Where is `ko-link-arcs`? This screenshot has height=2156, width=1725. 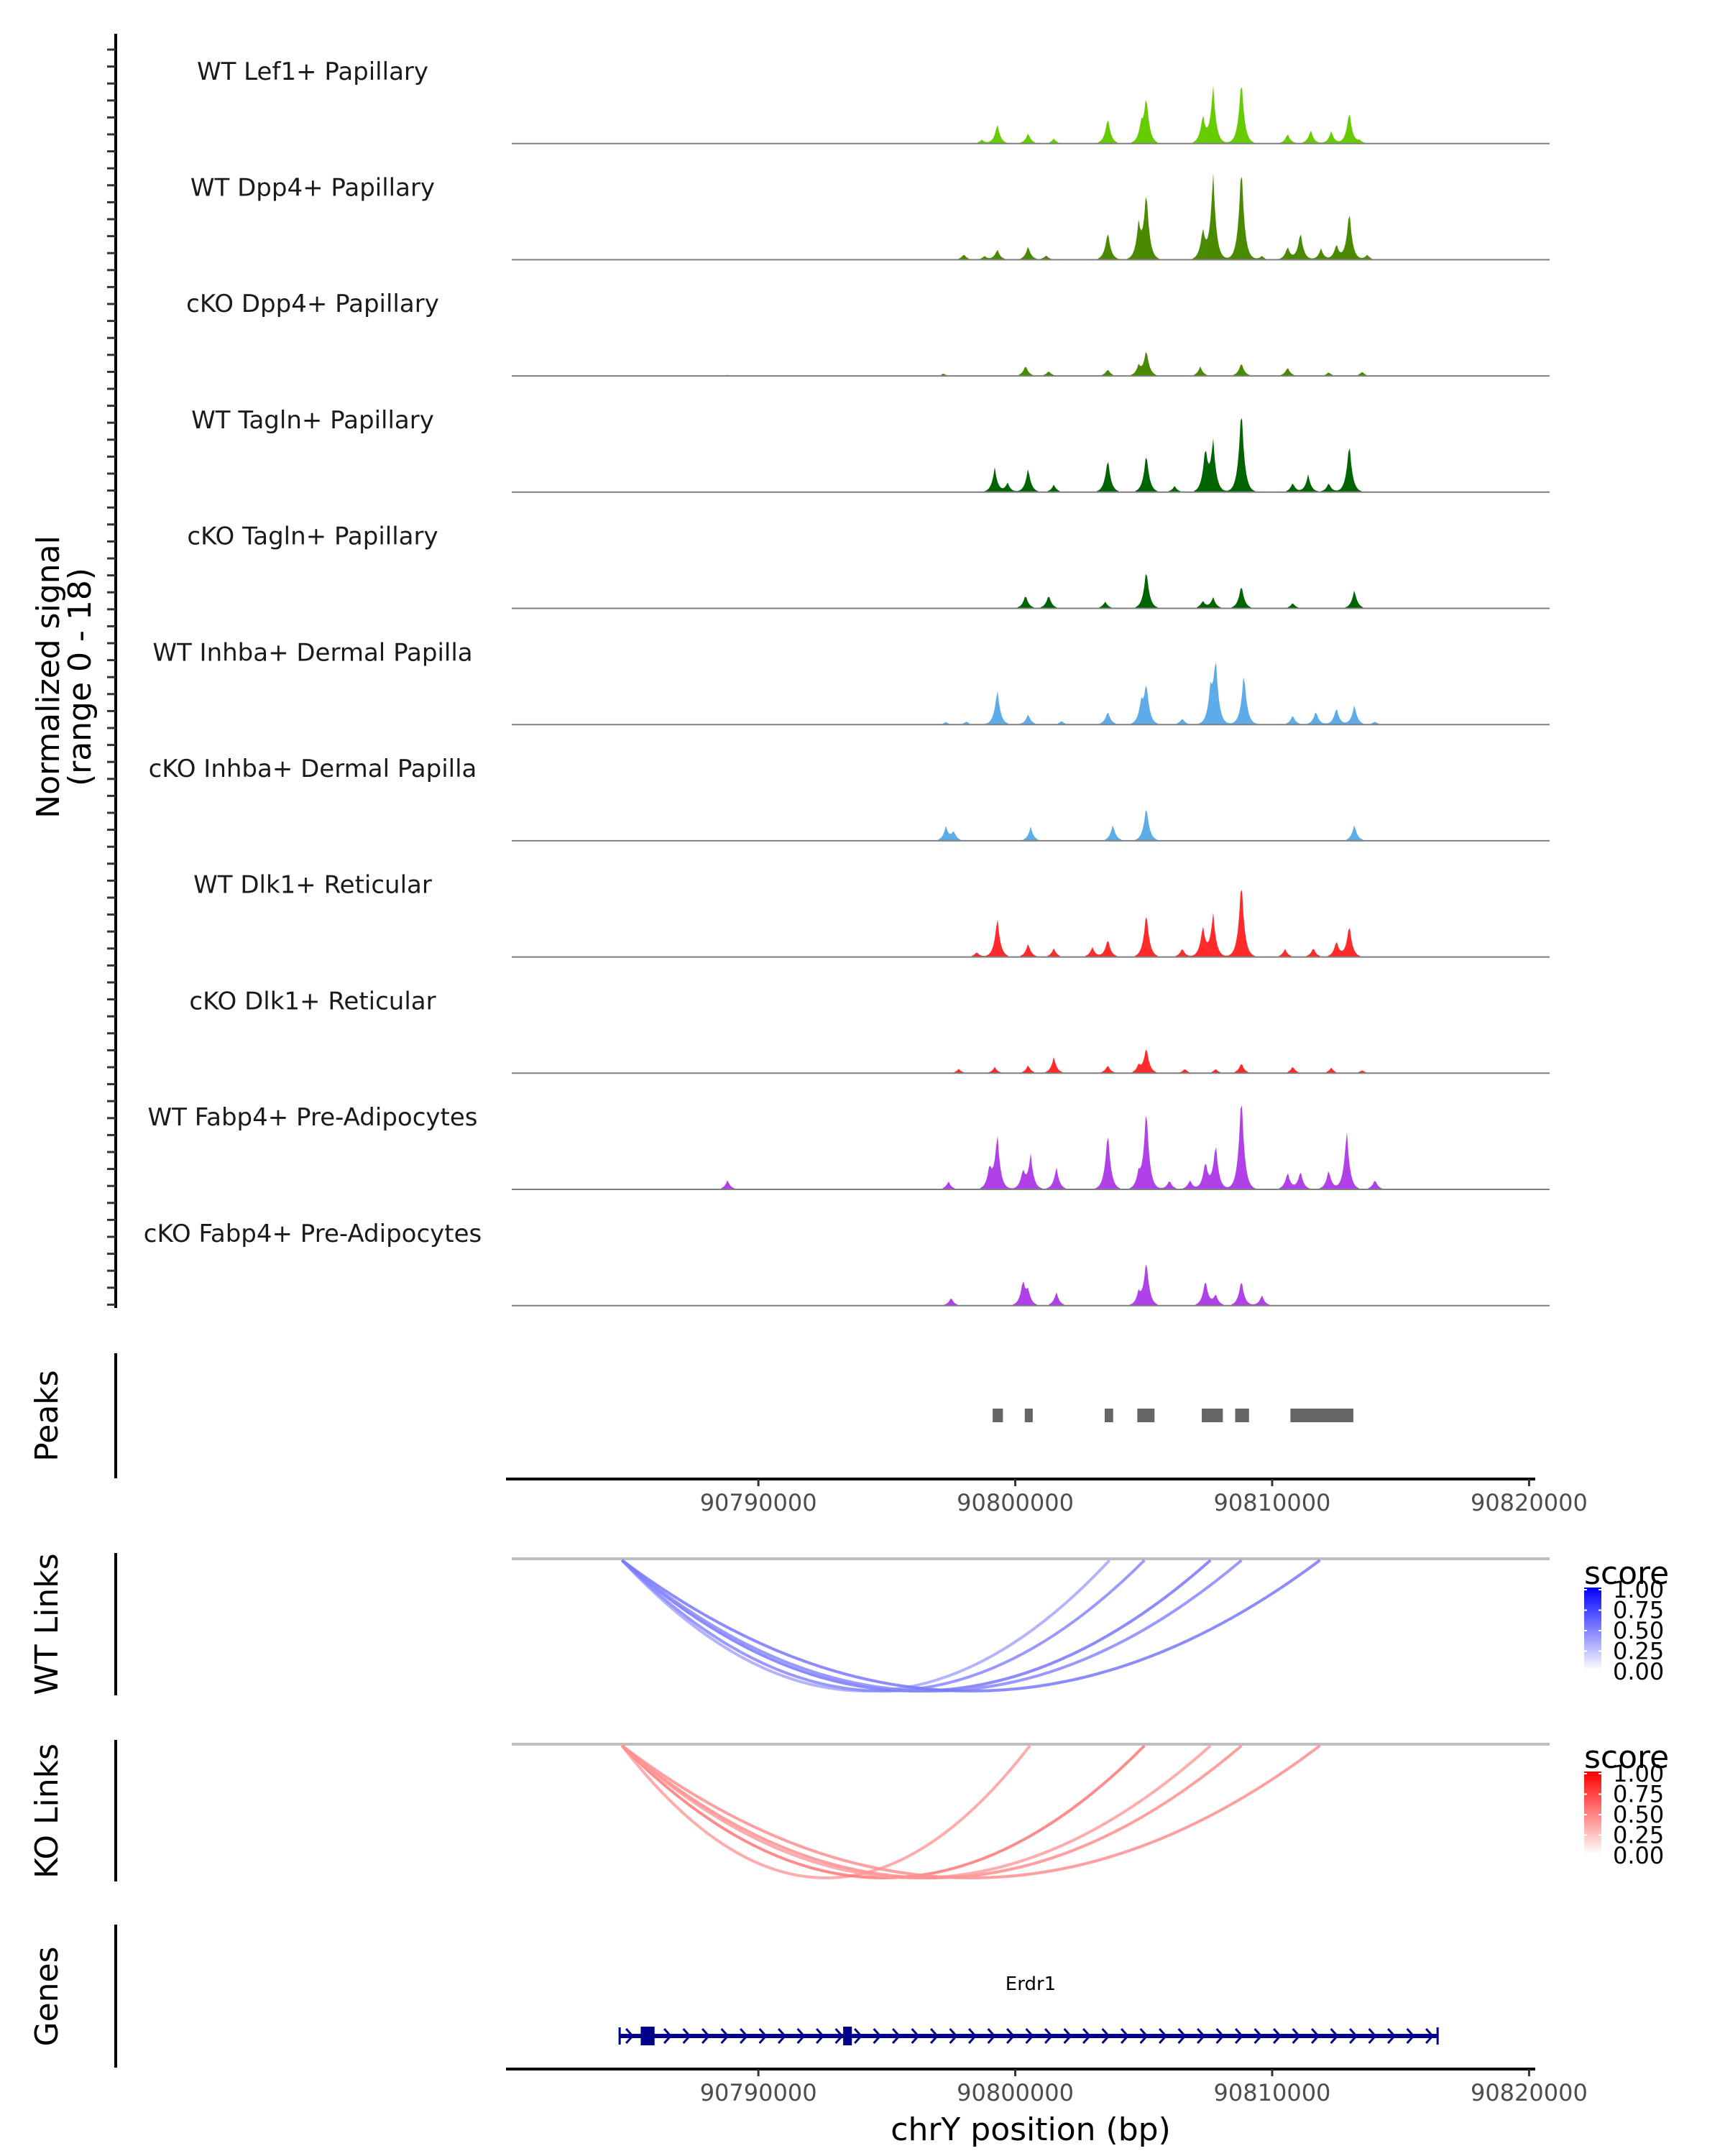 ko-link-arcs is located at coordinates (970, 1811).